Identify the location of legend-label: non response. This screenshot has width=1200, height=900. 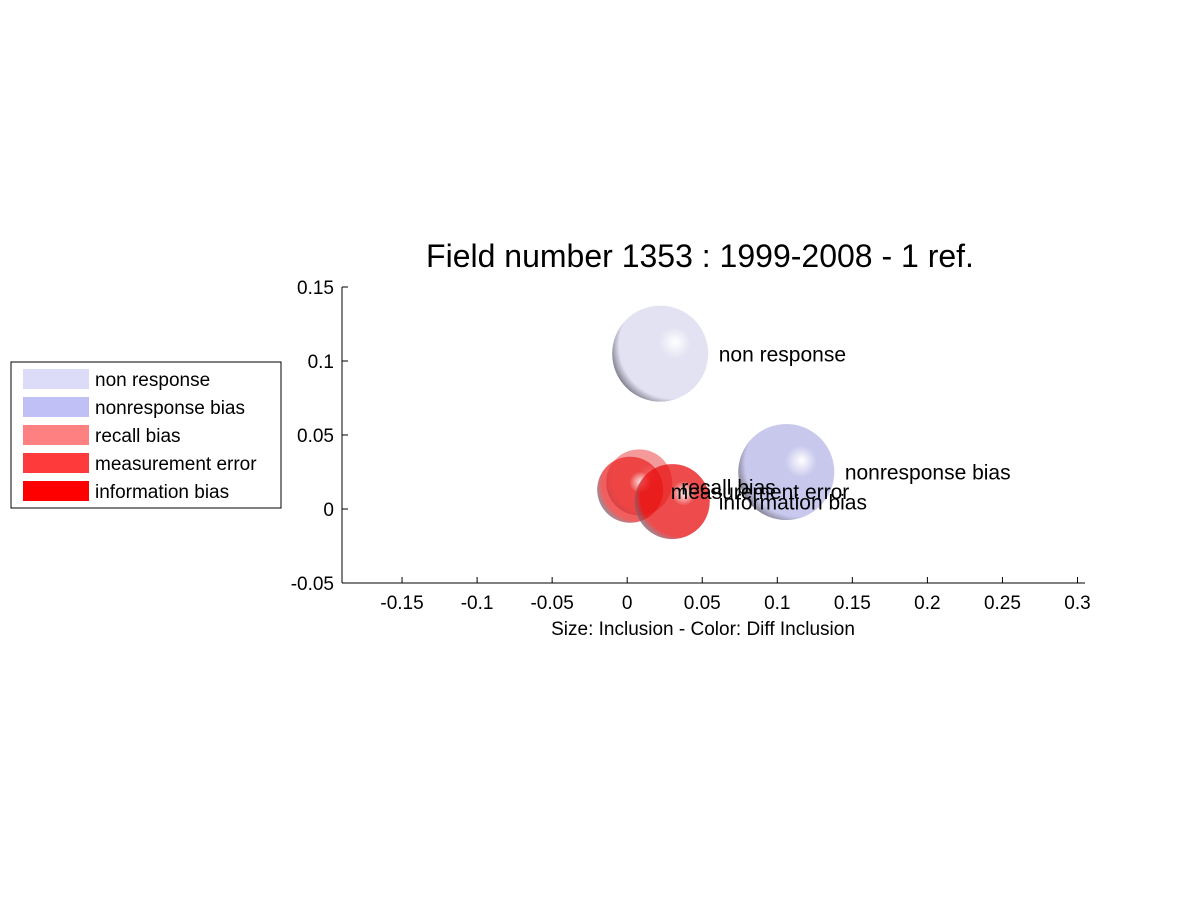
(152, 380).